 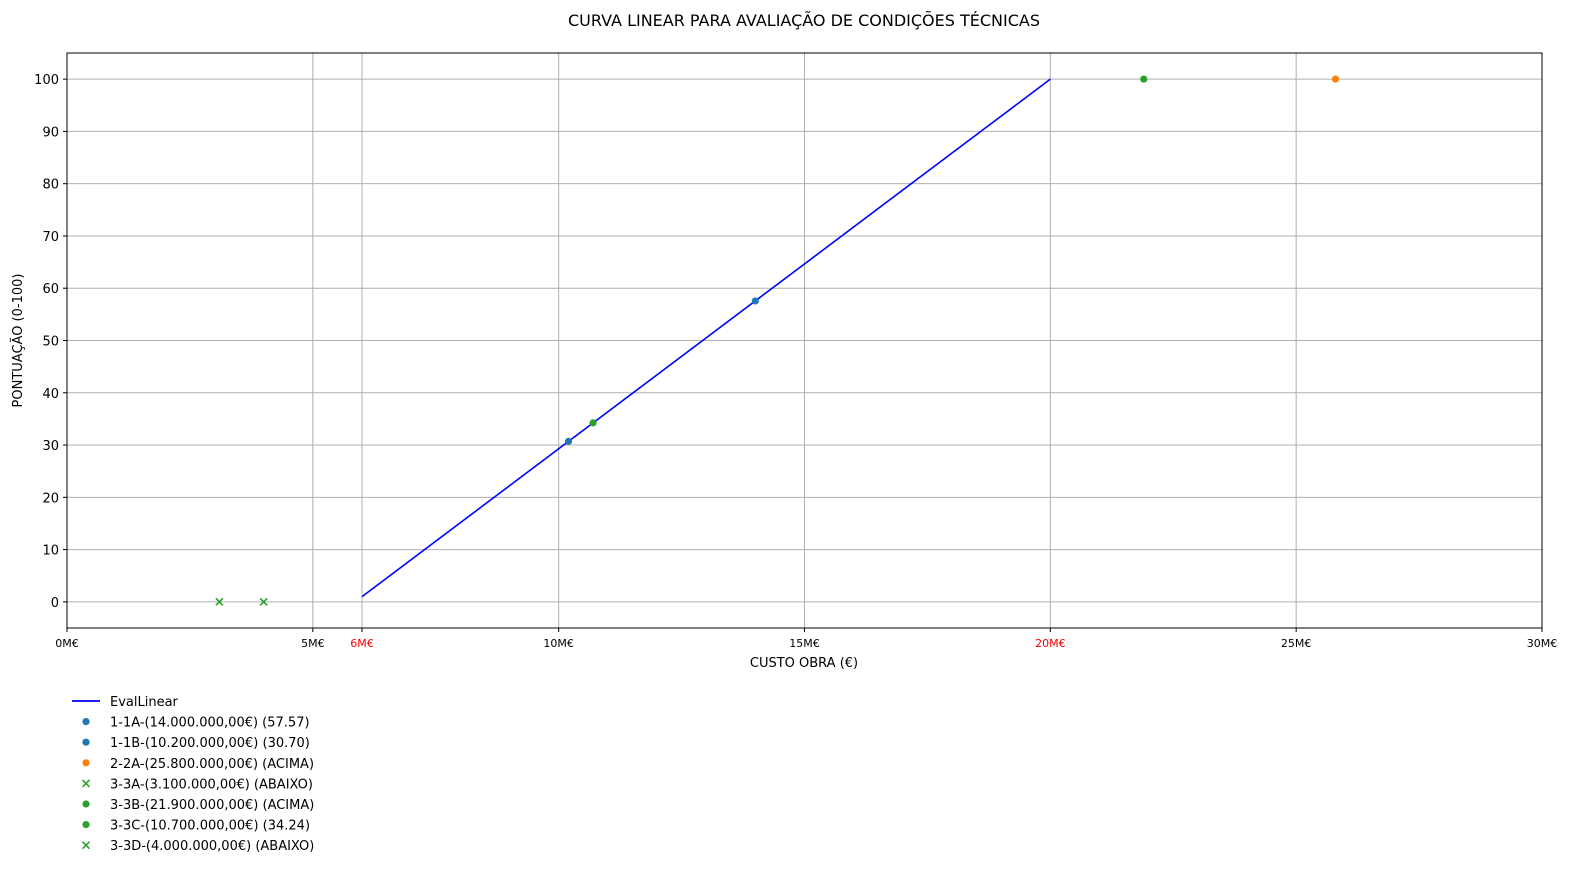 I want to click on legend-label: 2-2A-(25.800.000,00€) (ACIMA), so click(x=212, y=764).